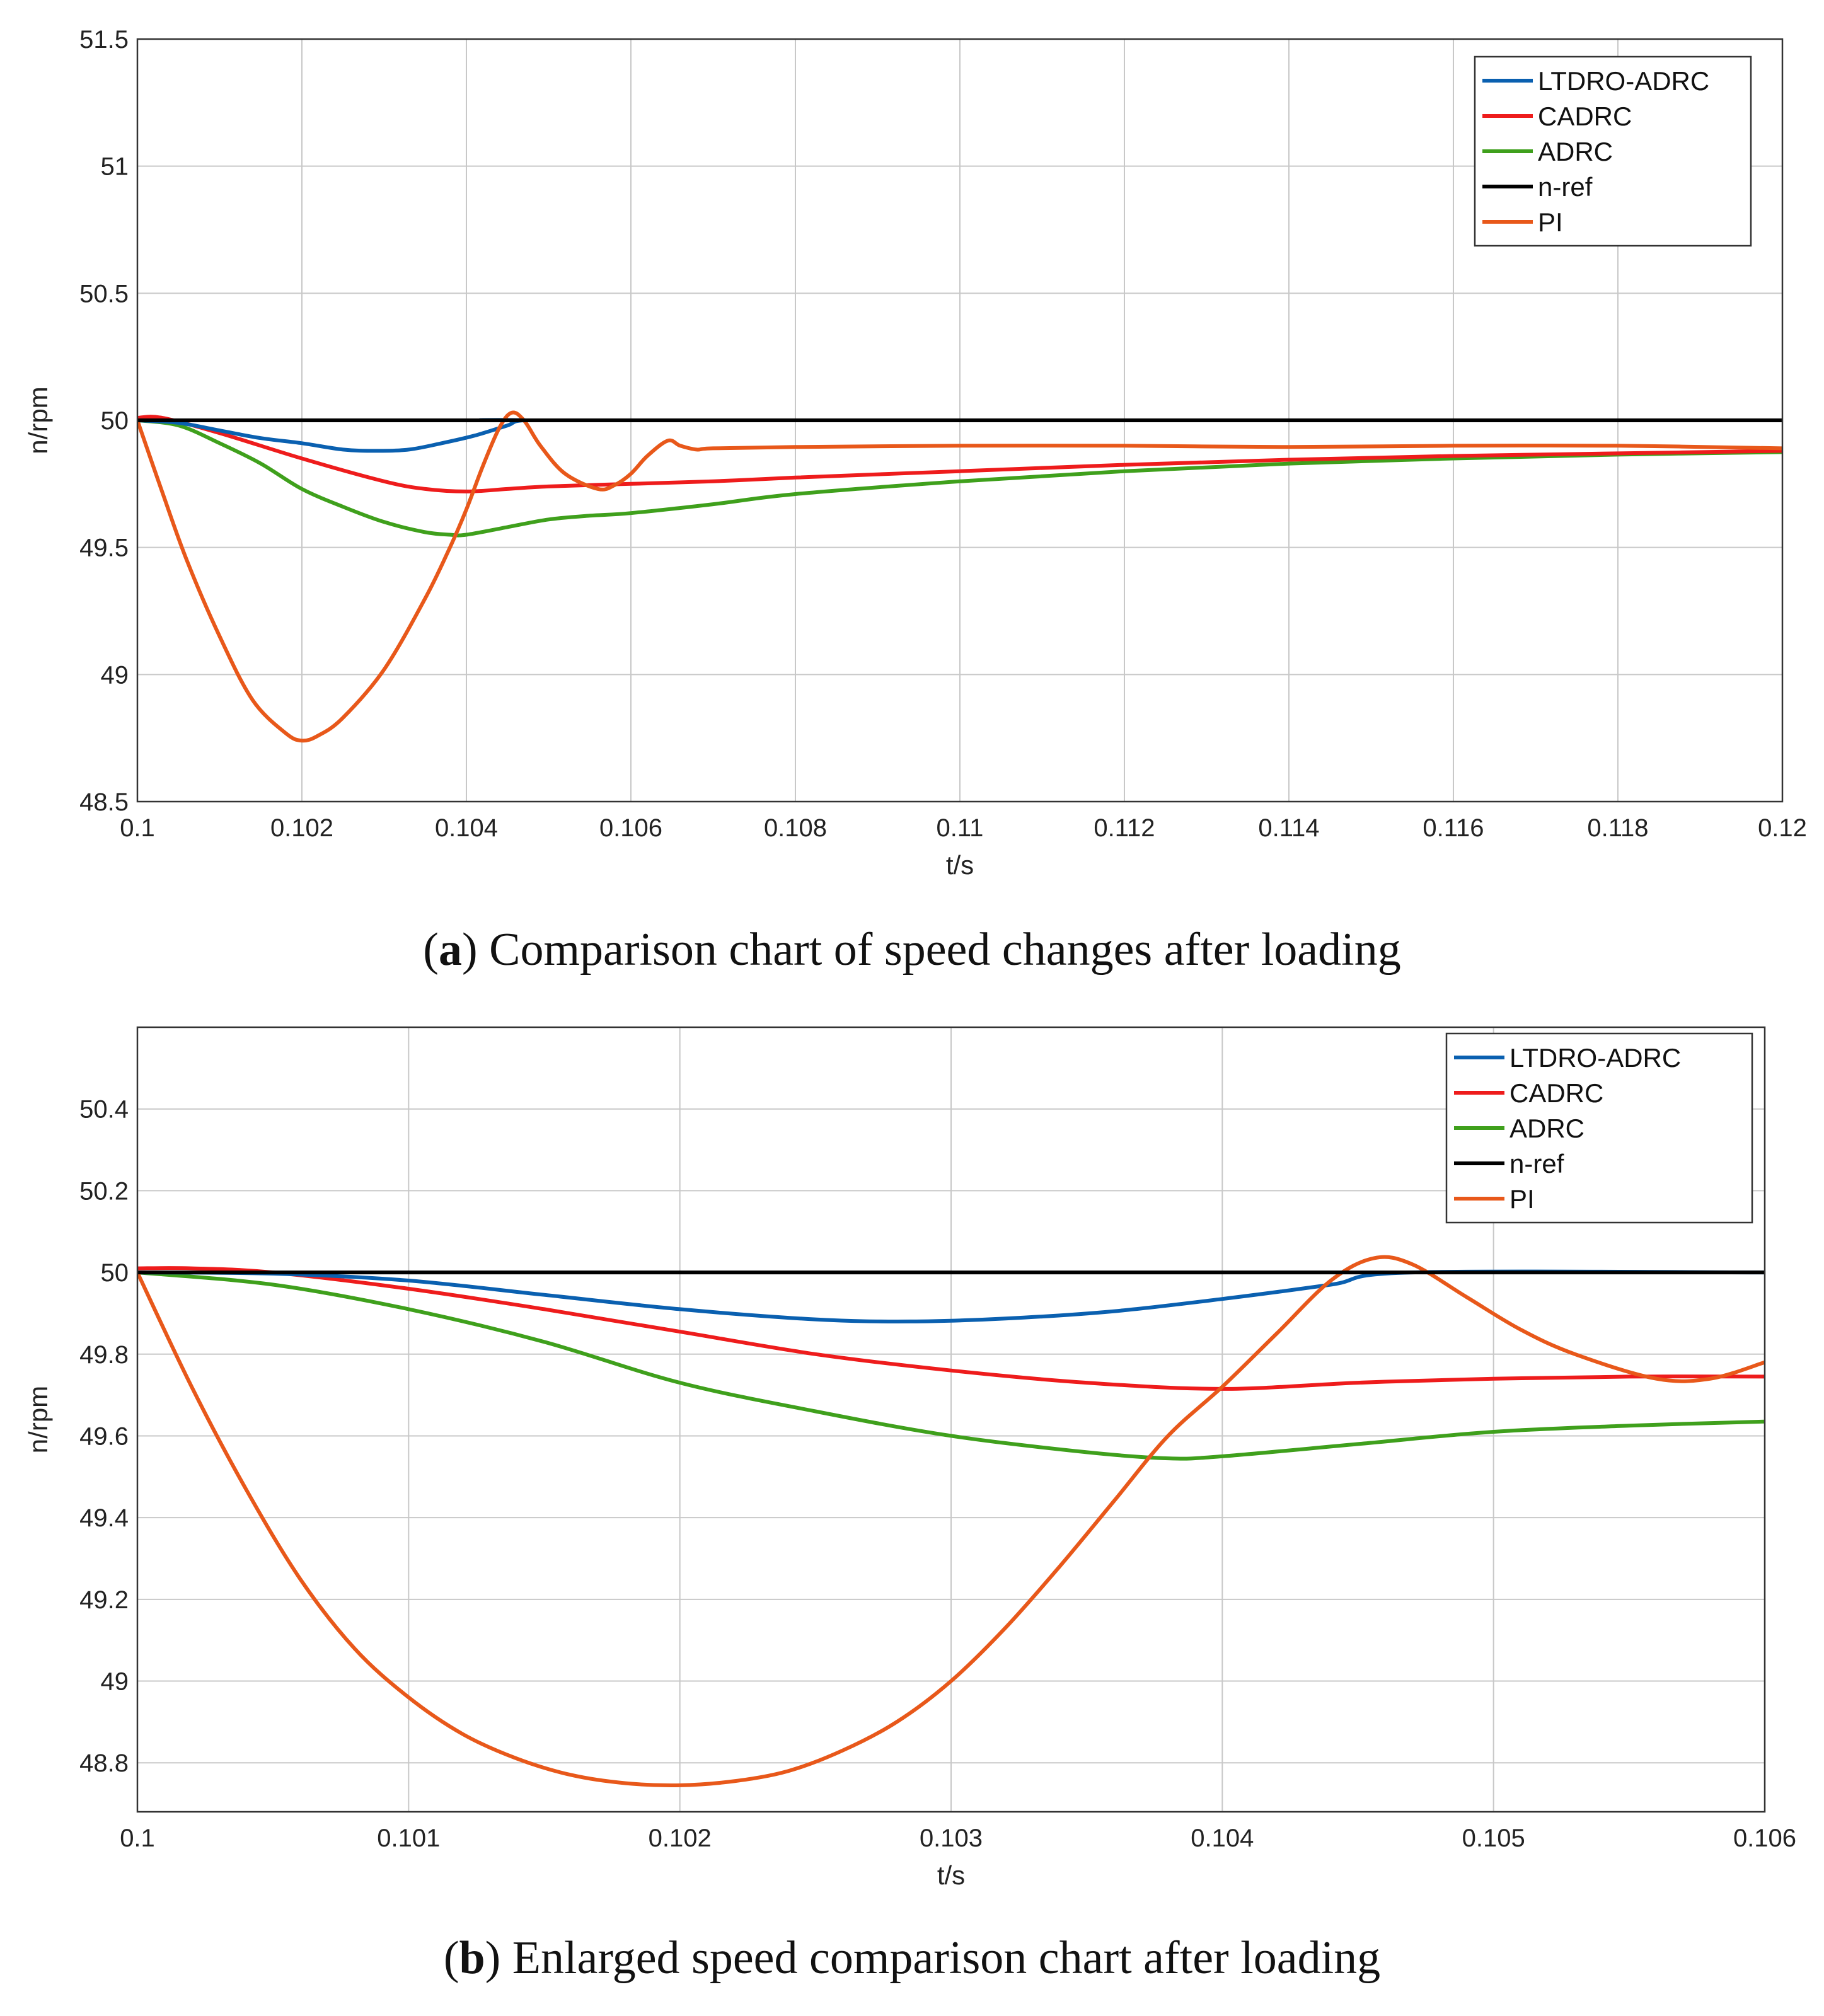 The image size is (1824, 2016). I want to click on chart-b-xlabel: t/s, so click(951, 1875).